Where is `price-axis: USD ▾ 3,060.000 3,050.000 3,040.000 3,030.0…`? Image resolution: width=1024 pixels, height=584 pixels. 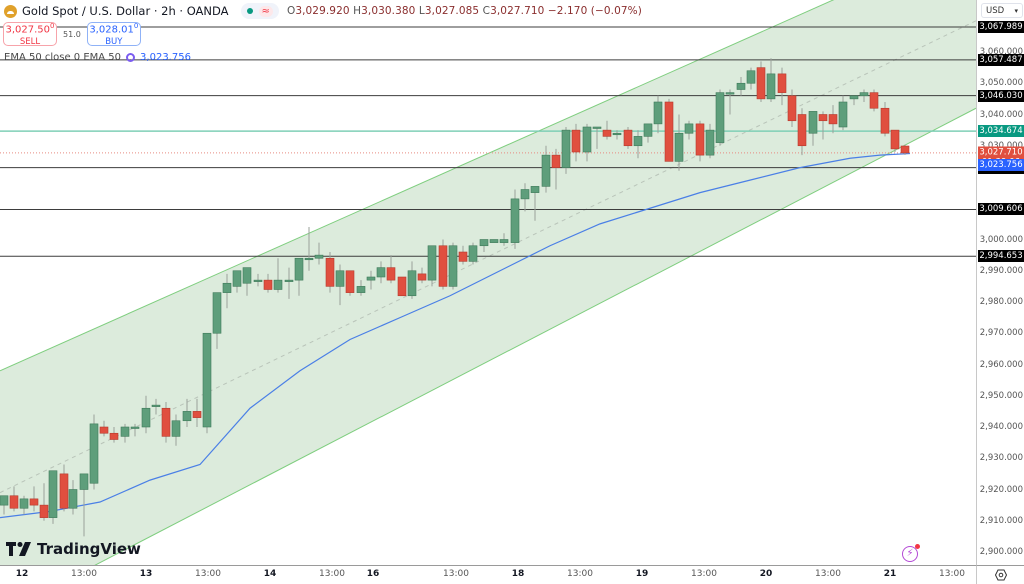 price-axis: USD ▾ 3,060.000 3,050.000 3,040.000 3,030.0… is located at coordinates (1000, 282).